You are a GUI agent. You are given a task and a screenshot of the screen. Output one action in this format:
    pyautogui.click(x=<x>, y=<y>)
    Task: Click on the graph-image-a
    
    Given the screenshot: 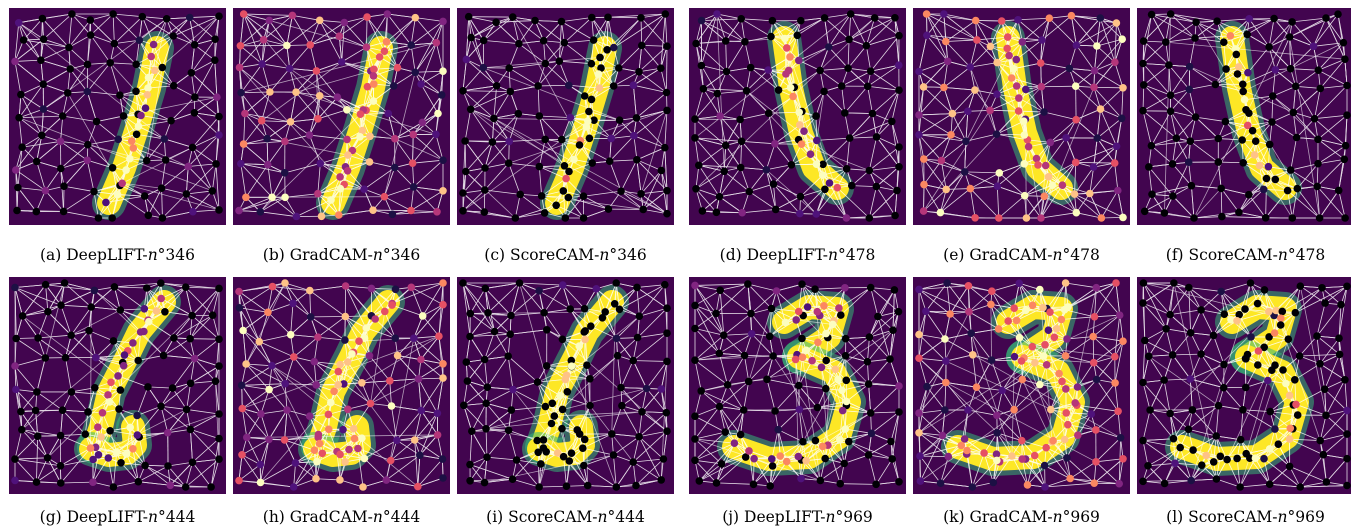 What is the action you would take?
    pyautogui.click(x=117, y=116)
    